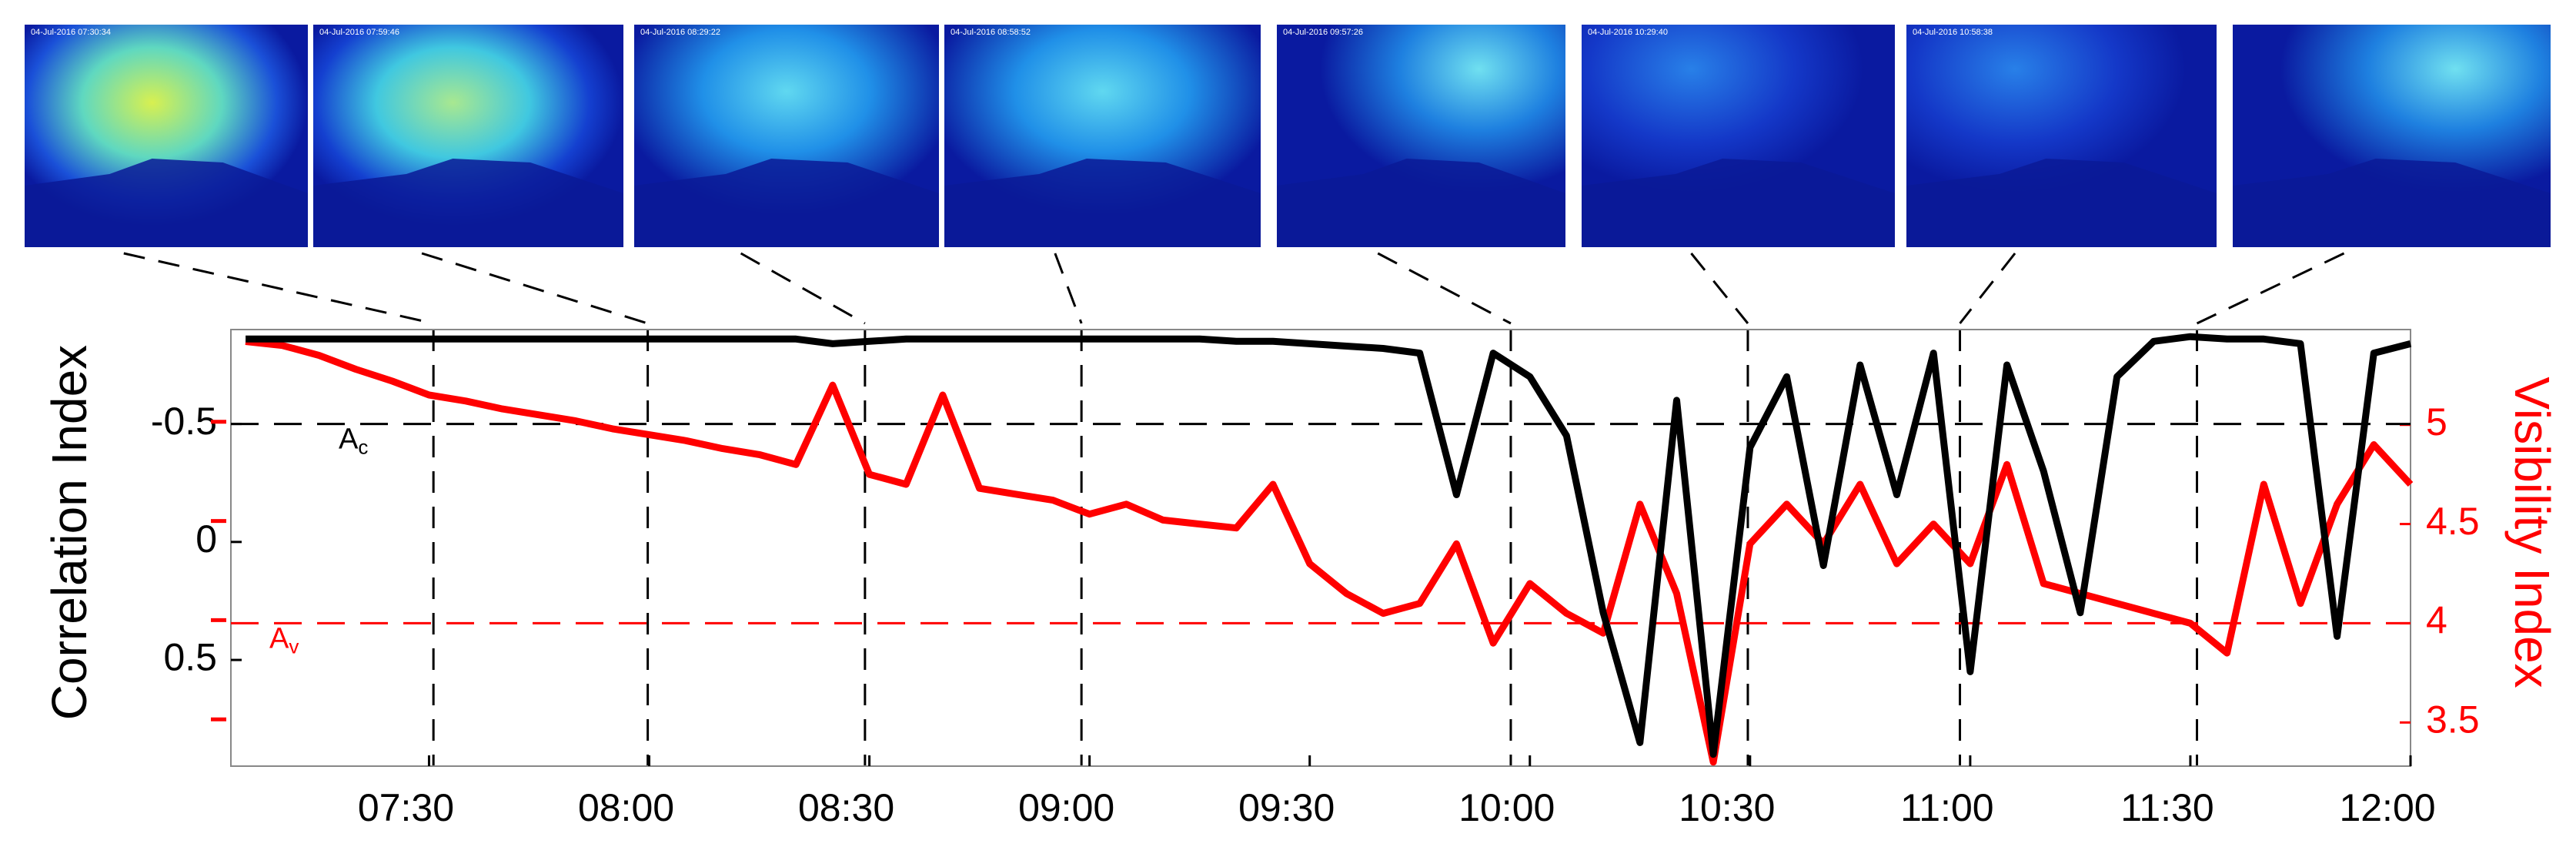 The width and height of the screenshot is (2576, 857). I want to click on y-tick-label: 0.5, so click(190, 657).